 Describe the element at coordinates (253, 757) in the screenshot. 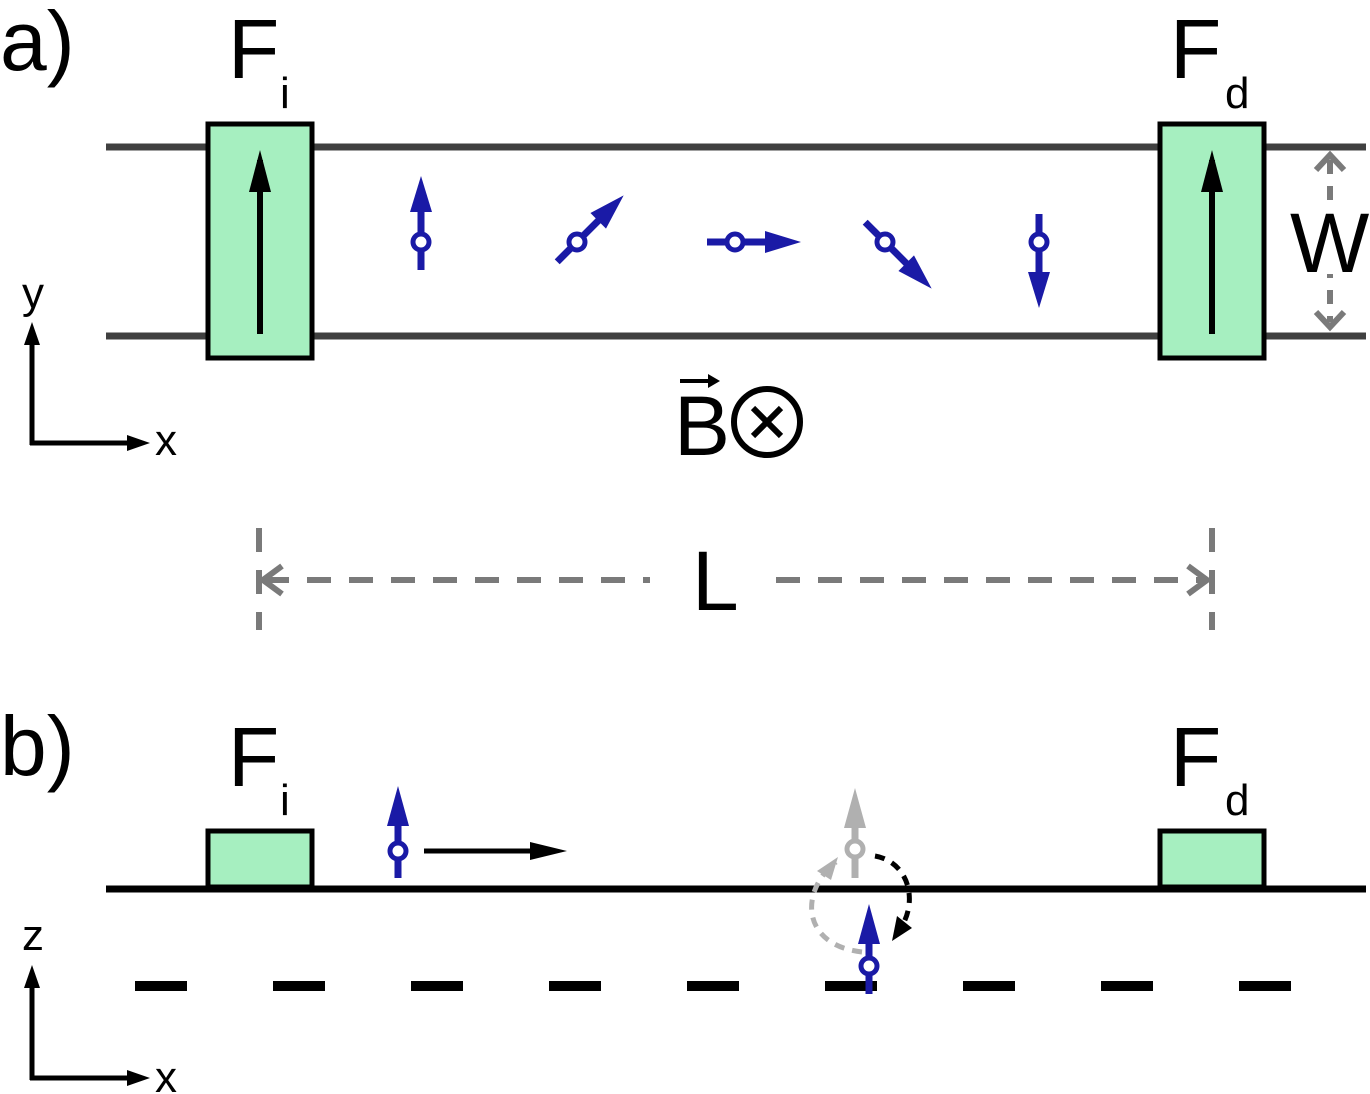

I see `injector-label-b: F` at that location.